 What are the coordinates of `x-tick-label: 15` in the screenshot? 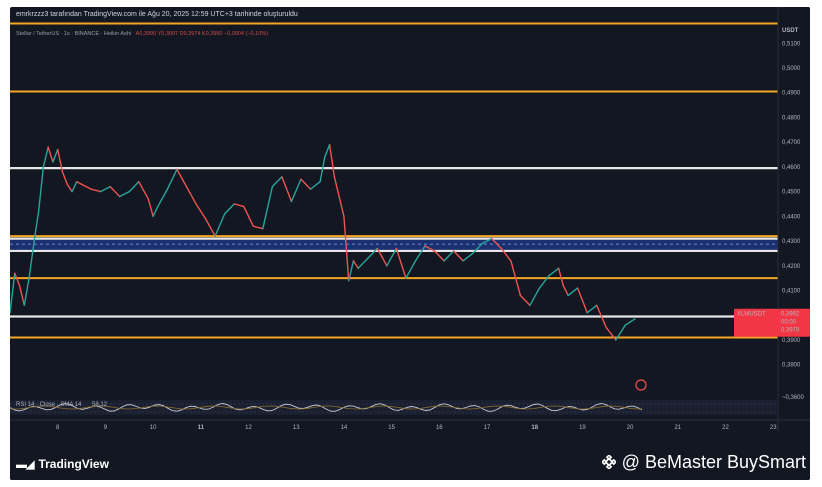 It's located at (391, 428).